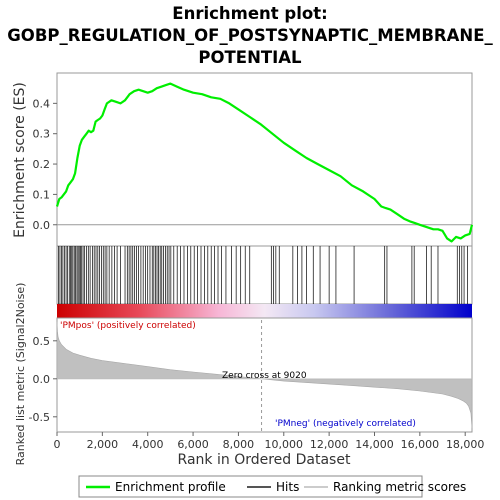  I want to click on x-tick-label: 4,000, so click(148, 444).